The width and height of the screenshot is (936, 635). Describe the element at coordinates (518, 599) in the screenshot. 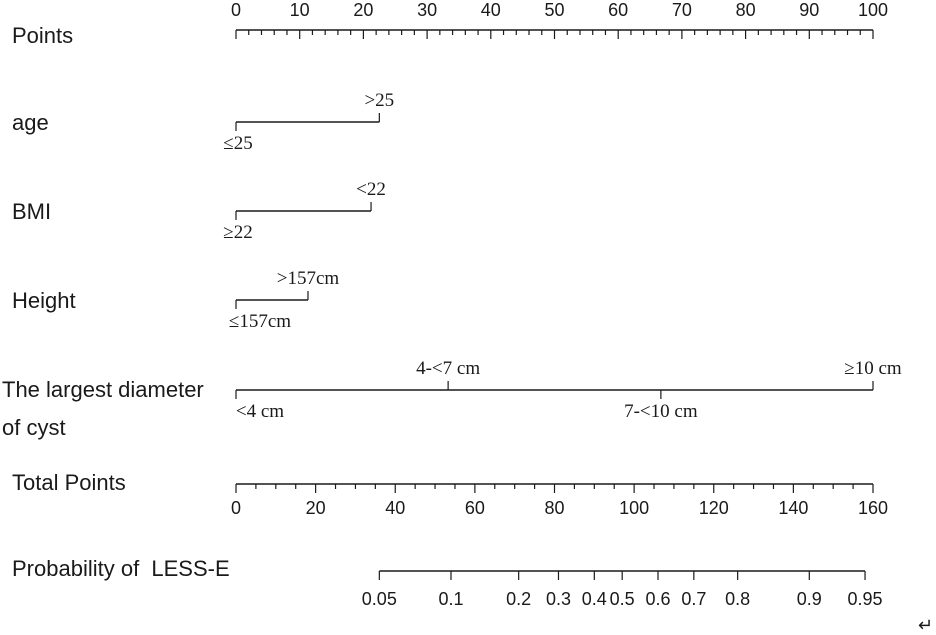

I see `prob-tick-label: 0.2` at that location.